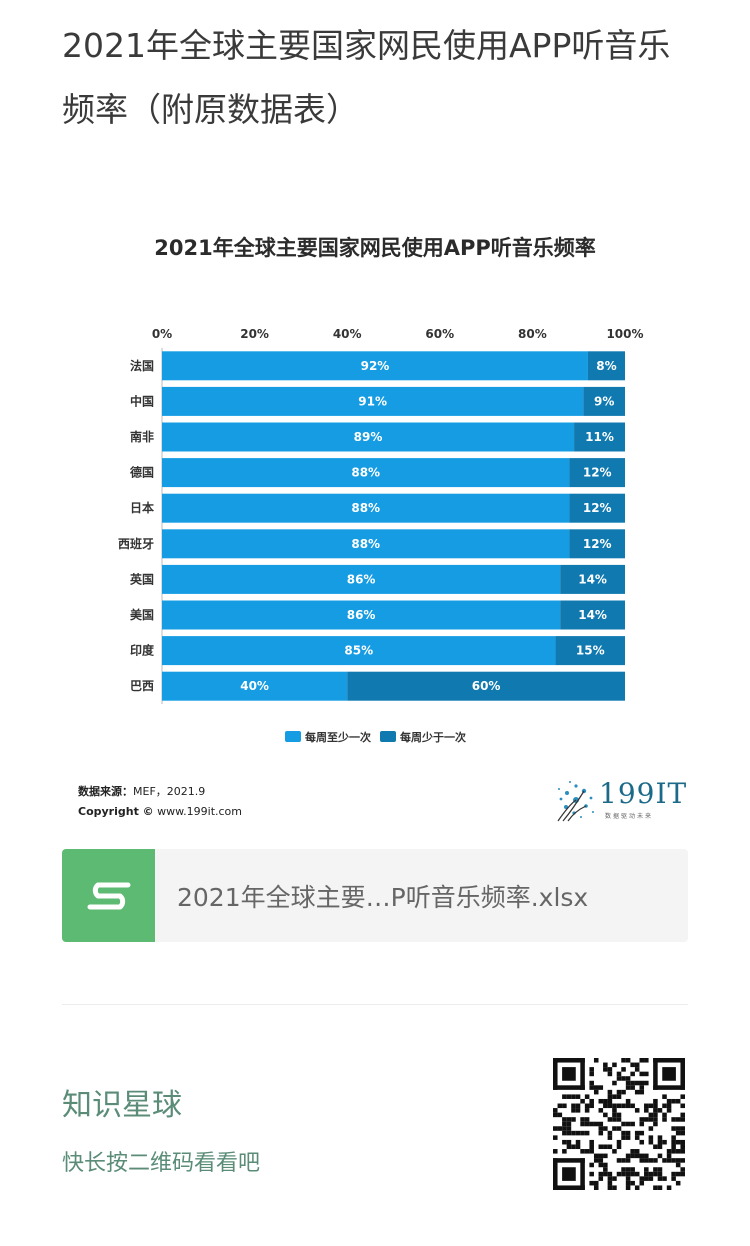 This screenshot has height=1246, width=750. What do you see at coordinates (347, 334) in the screenshot?
I see `x-tick-label: 40%` at bounding box center [347, 334].